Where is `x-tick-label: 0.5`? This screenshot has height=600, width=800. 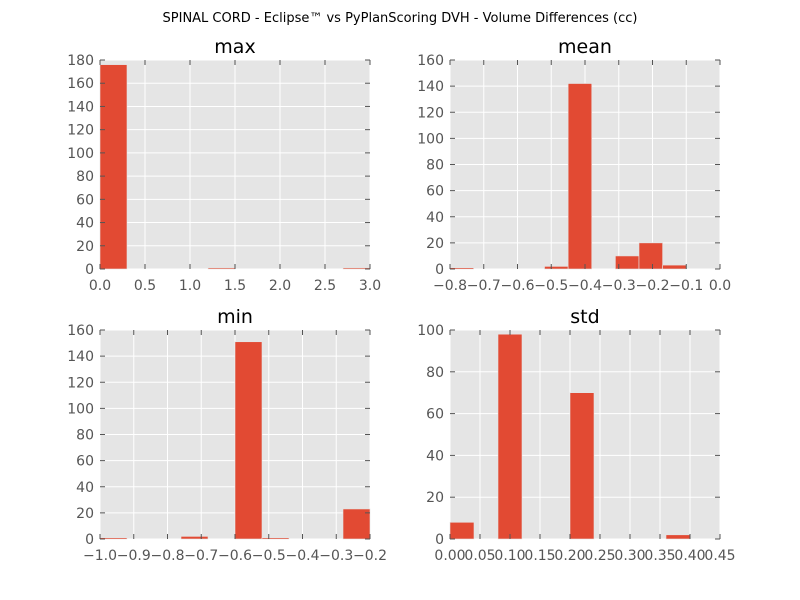 x-tick-label: 0.5 is located at coordinates (145, 286).